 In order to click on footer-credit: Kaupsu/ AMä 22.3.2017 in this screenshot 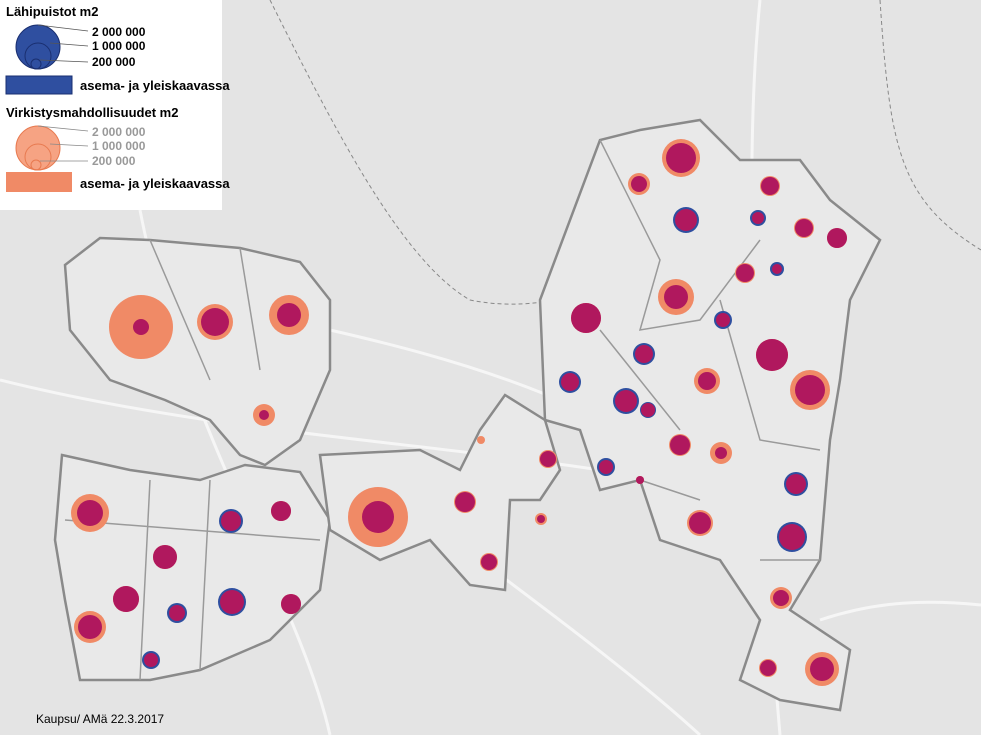, I will do `click(100, 719)`.